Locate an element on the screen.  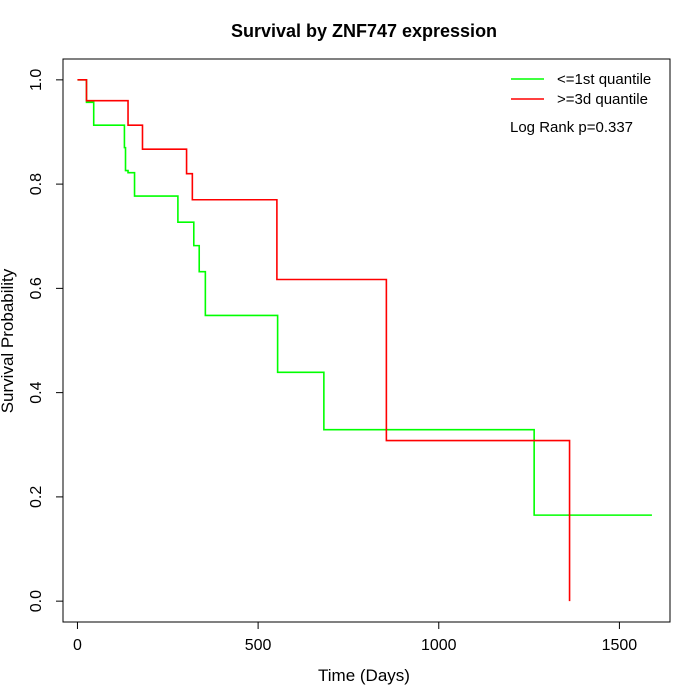
y-axis: 0.0 0.2 0.4 0.6 0.8 1.0 is located at coordinates (46, 340).